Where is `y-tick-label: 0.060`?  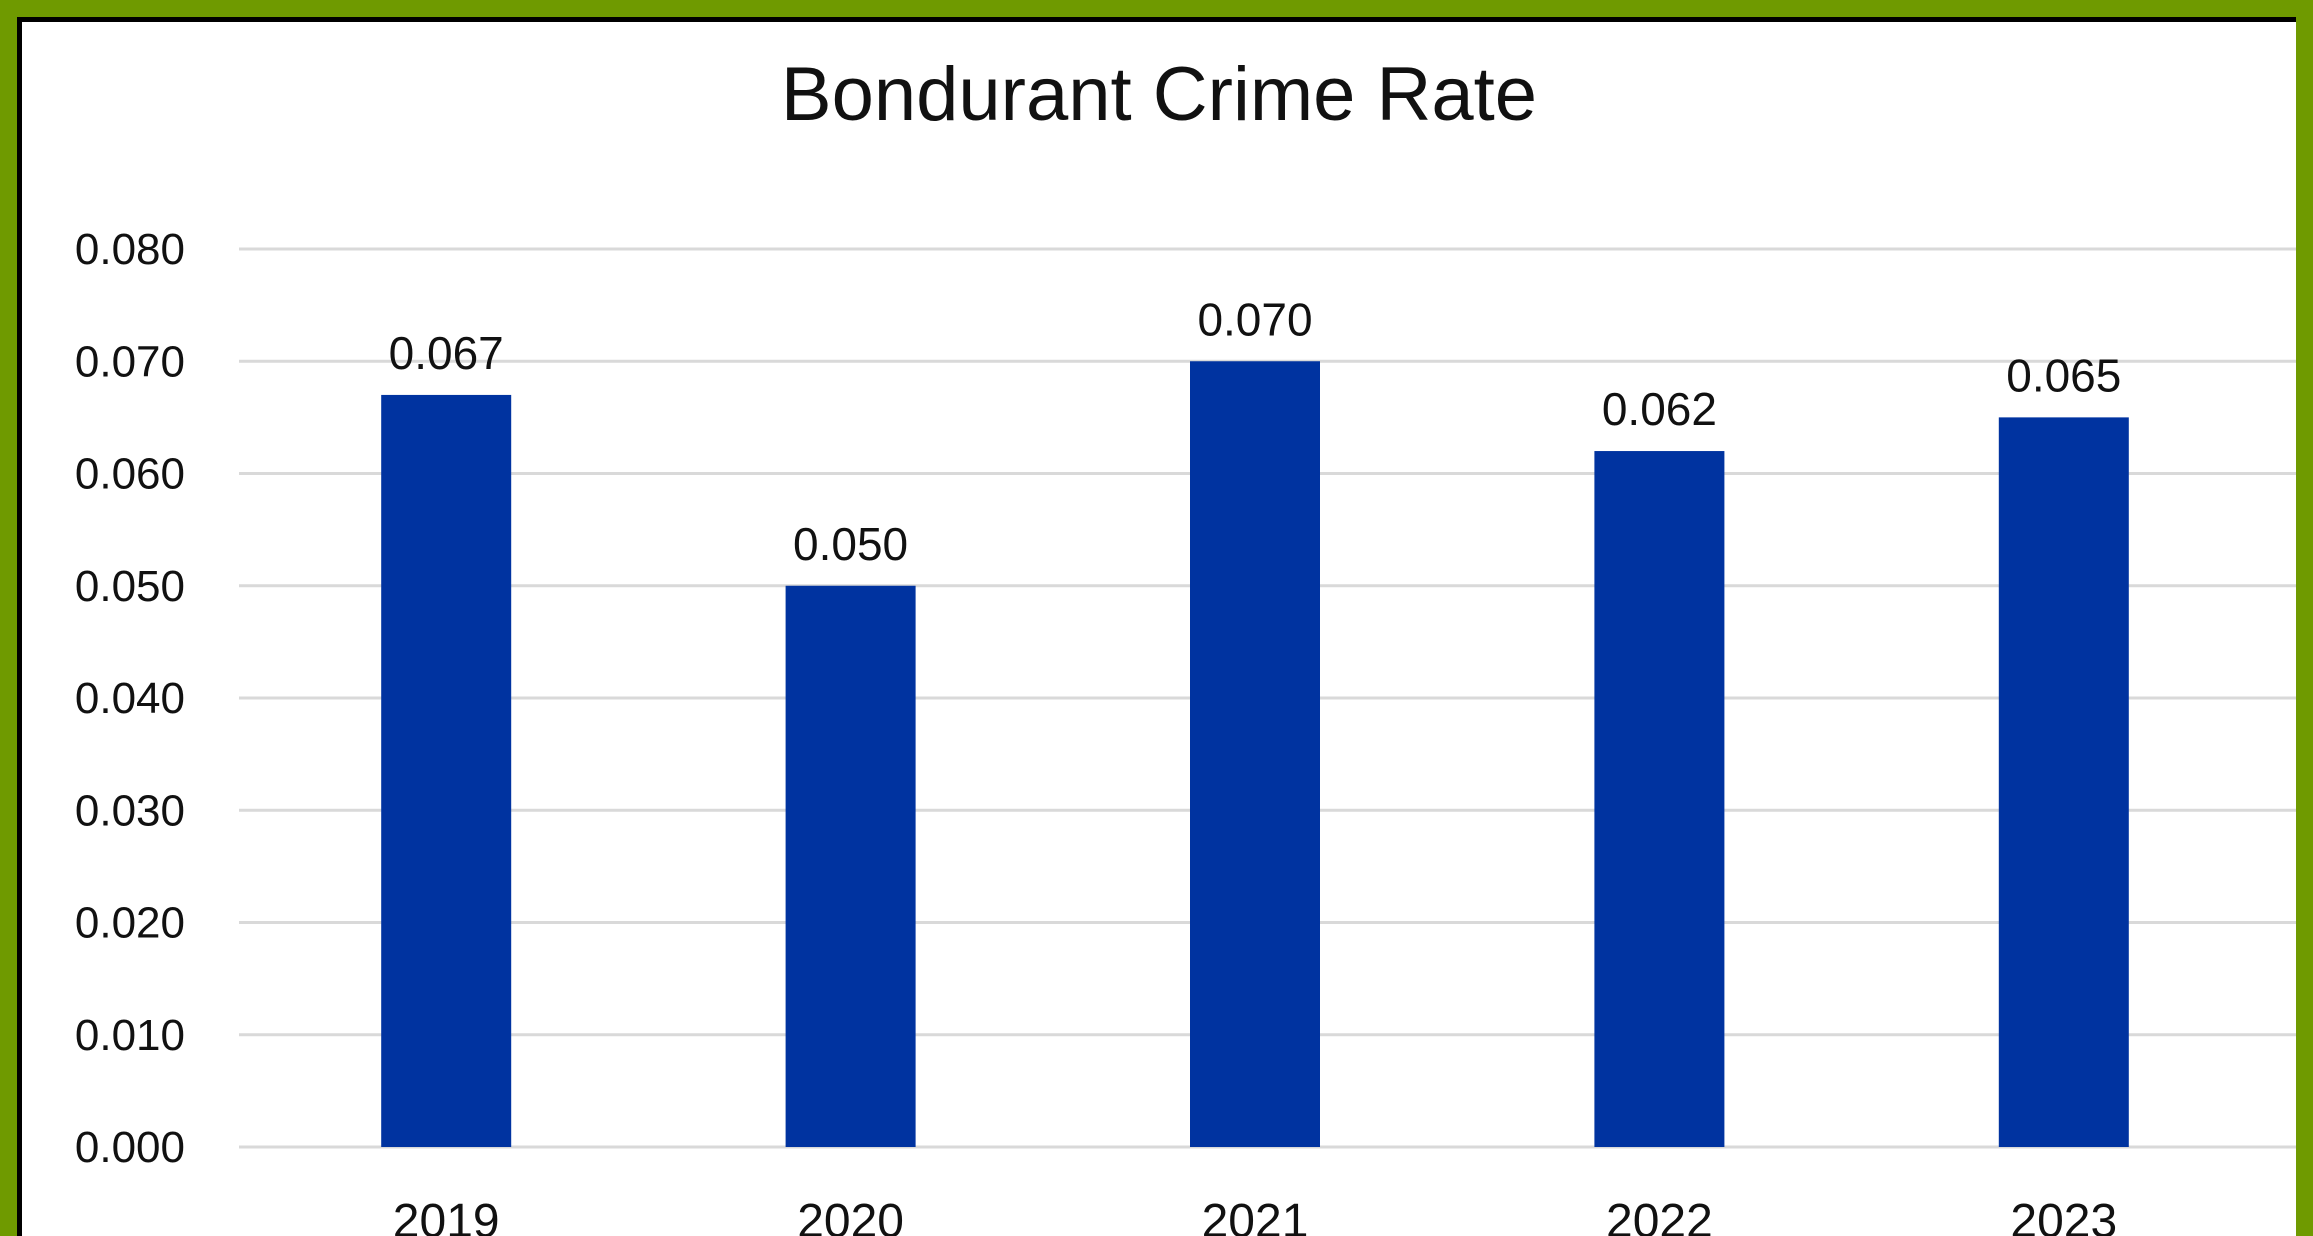
y-tick-label: 0.060 is located at coordinates (130, 474).